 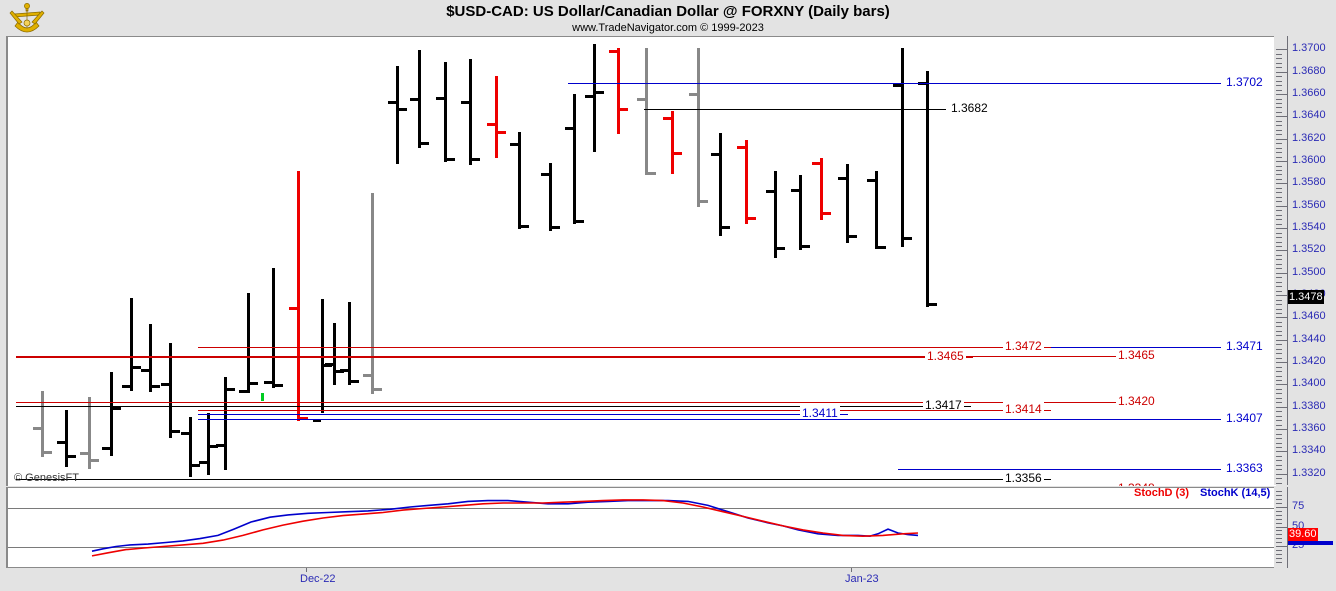 I want to click on last-price-marker: 1.3478, so click(x=1306, y=297).